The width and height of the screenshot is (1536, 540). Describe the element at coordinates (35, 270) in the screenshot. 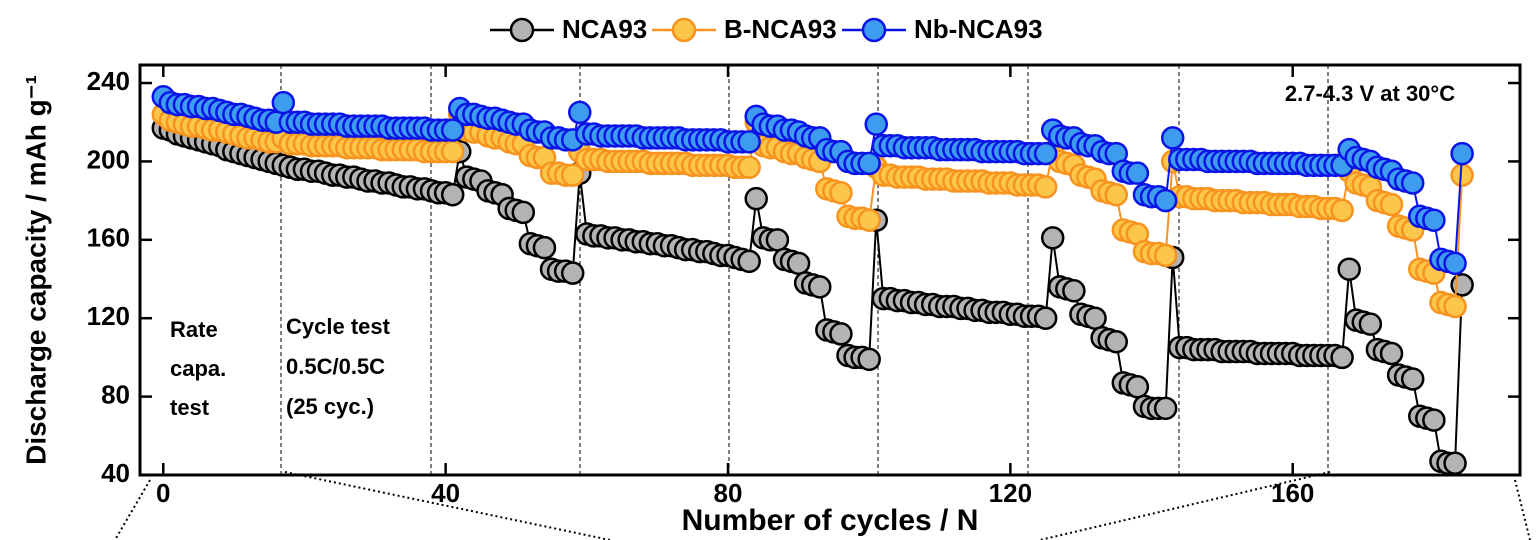

I see `y-axis-title: Discharge capacity / mAh g⁻¹` at that location.